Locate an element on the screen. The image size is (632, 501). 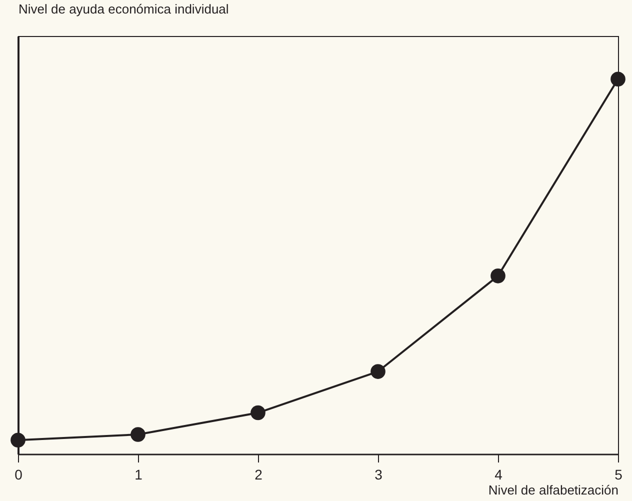
x-axis-title: Nivel de alfabetización is located at coordinates (553, 490).